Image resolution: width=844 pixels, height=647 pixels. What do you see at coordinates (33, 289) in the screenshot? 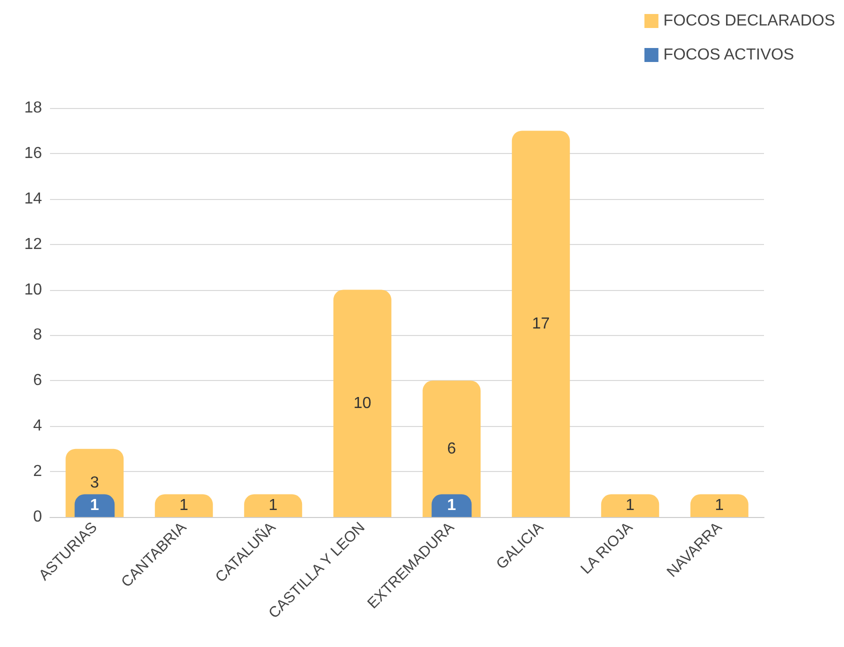
I see `y-tick-label: 10` at bounding box center [33, 289].